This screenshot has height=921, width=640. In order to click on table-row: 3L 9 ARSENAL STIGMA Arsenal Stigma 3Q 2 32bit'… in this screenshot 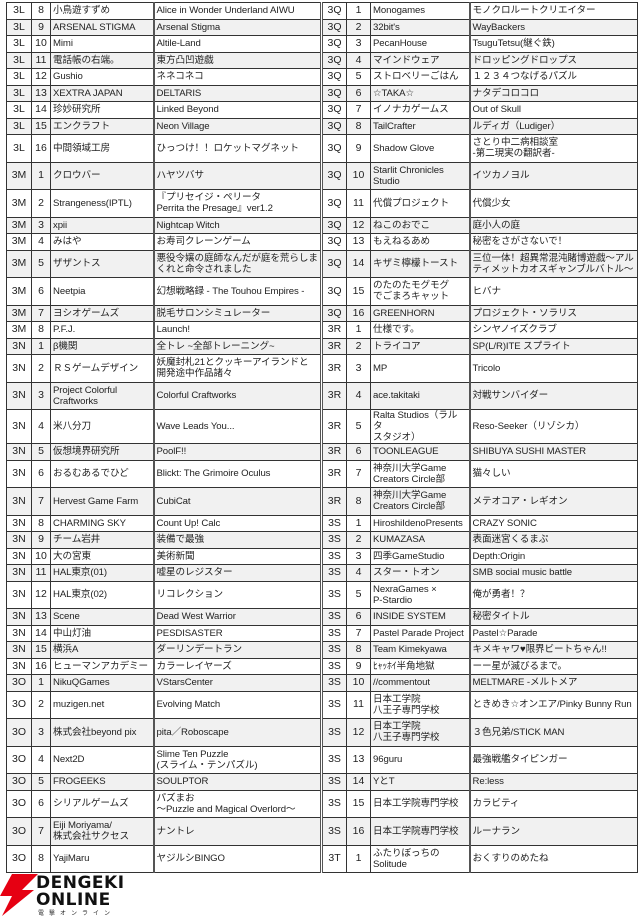, I will do `click(322, 27)`.